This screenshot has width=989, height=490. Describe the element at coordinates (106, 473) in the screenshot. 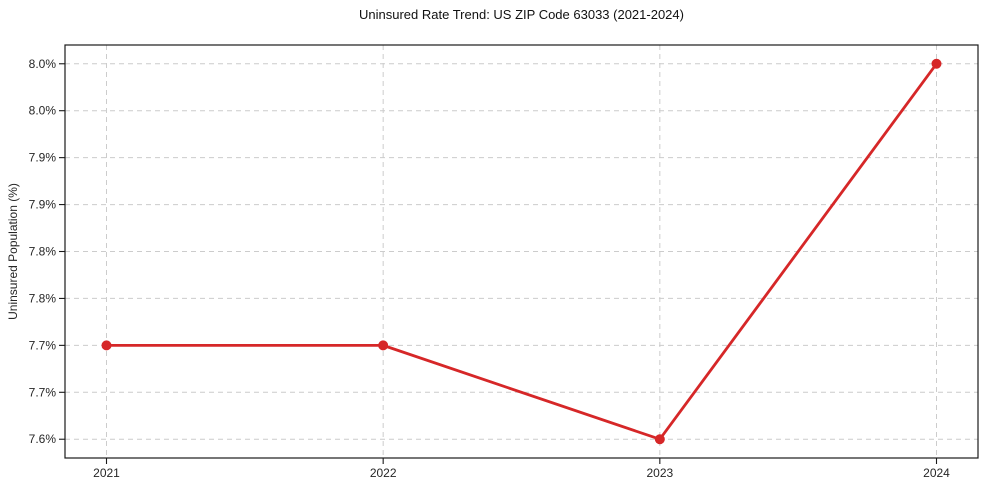

I see `x-tick-label: 2021` at that location.